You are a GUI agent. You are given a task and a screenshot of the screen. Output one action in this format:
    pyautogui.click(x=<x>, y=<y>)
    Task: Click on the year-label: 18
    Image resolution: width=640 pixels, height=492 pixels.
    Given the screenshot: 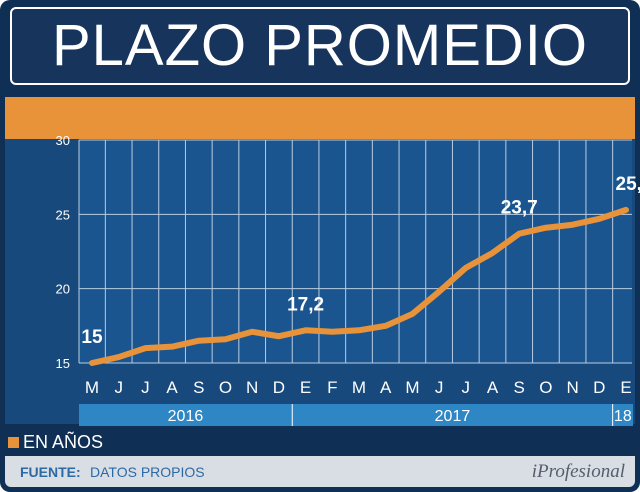 What is the action you would take?
    pyautogui.click(x=623, y=416)
    